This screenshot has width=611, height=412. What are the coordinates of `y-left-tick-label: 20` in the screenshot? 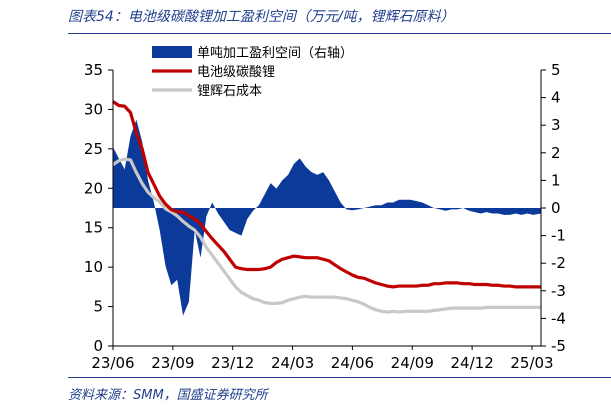 It's located at (93, 188).